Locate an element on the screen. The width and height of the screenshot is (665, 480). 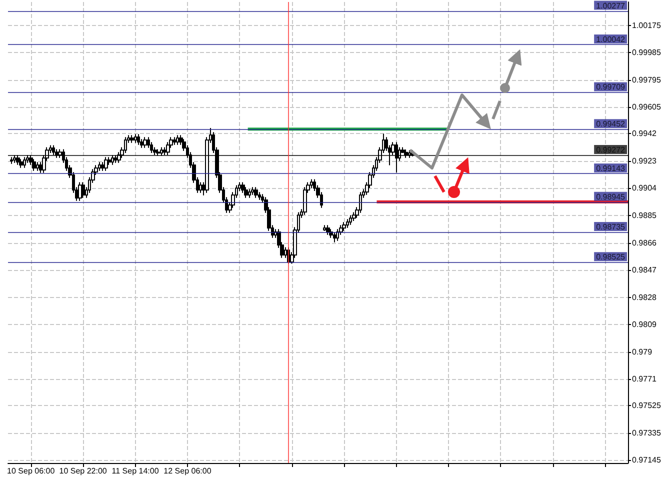
ref-line-label: 0.98735 is located at coordinates (611, 227).